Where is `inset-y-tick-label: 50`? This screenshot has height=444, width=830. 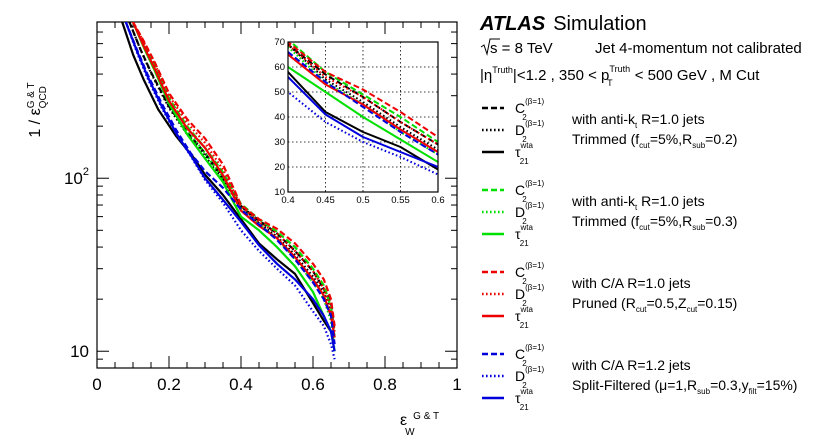
inset-y-tick-label: 50 is located at coordinates (279, 92).